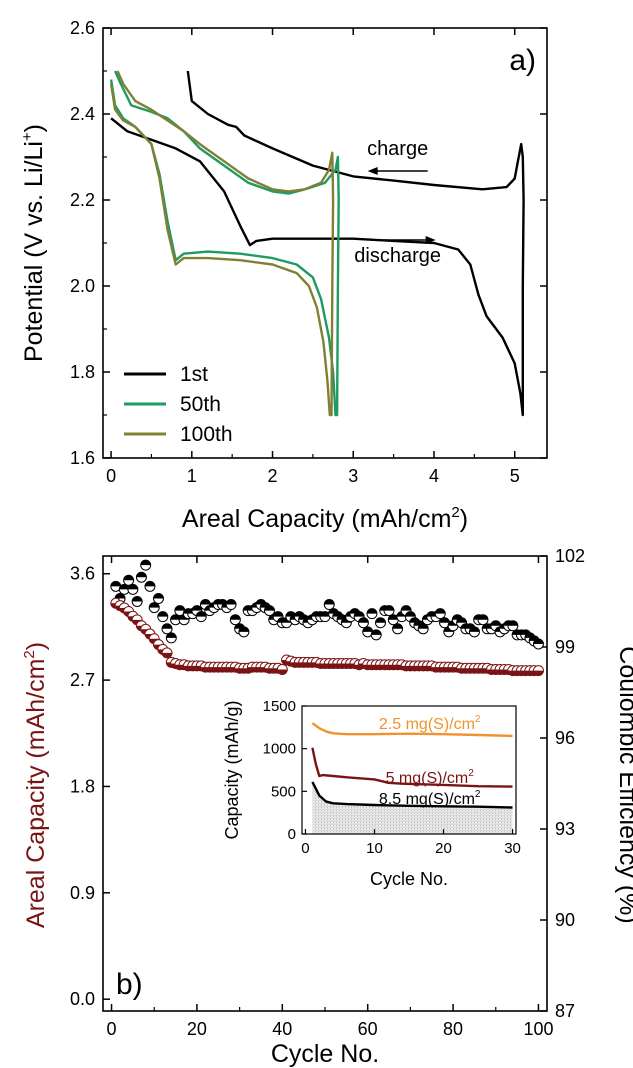 The width and height of the screenshot is (633, 1068). I want to click on inset-y-tick-label: 0, so click(292, 834).